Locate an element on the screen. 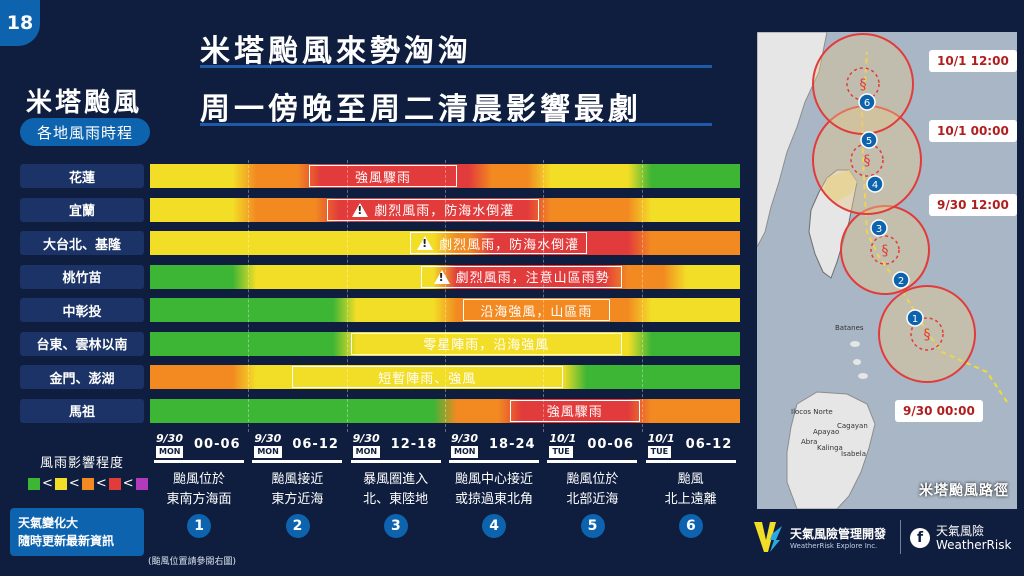 The image size is (1024, 576). update-note: 天氣變化大 隨時更新最新資訊 is located at coordinates (77, 532).